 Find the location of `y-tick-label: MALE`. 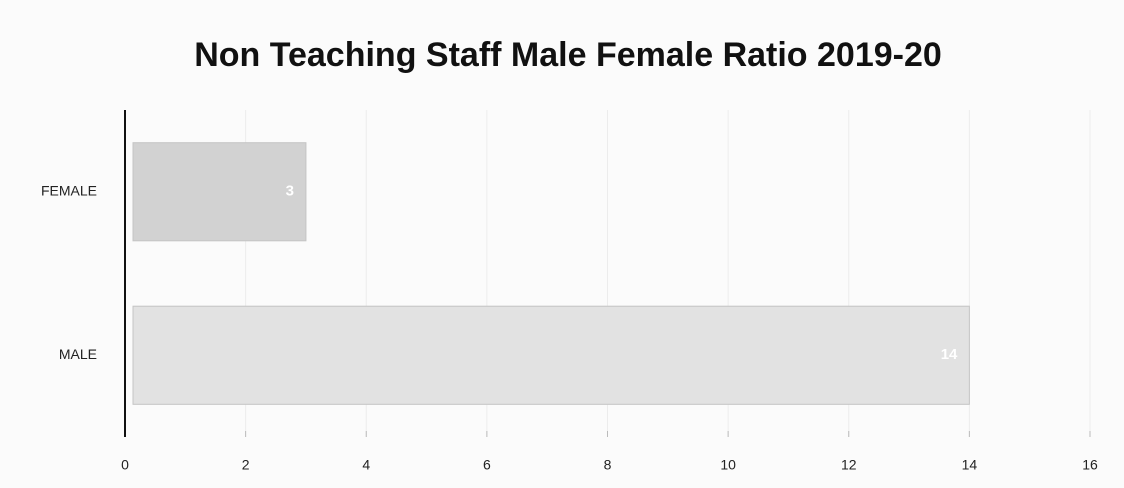

y-tick-label: MALE is located at coordinates (78, 354).